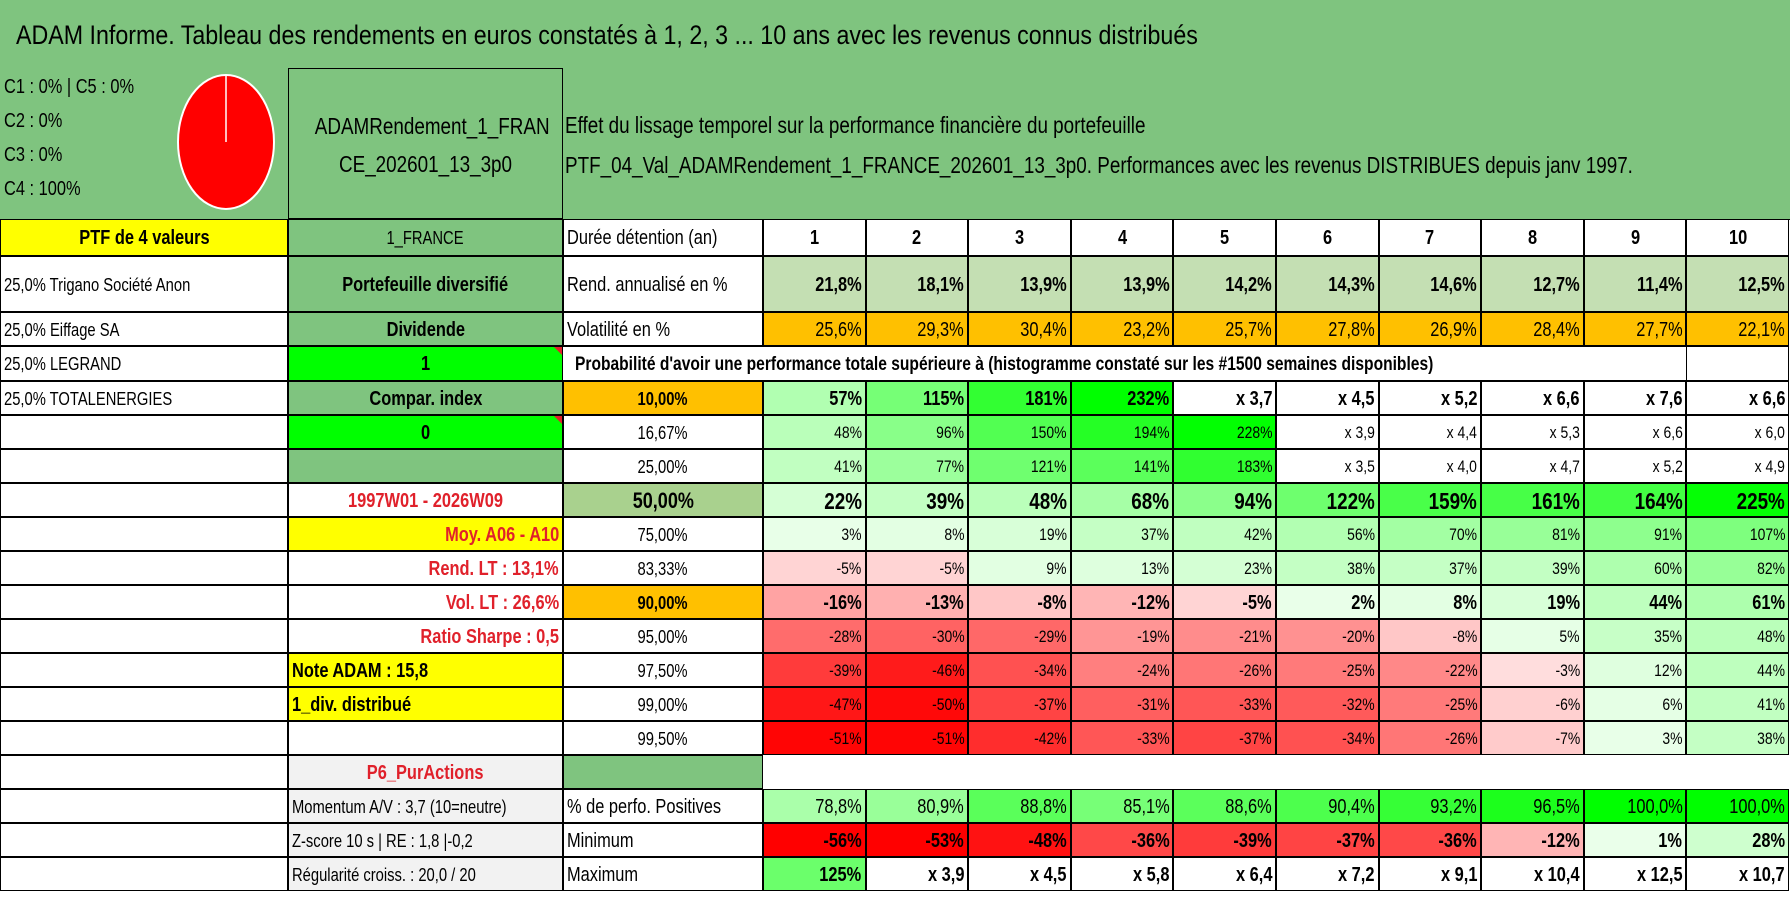 This screenshot has height=907, width=1790. Describe the element at coordinates (1430, 500) in the screenshot. I see `prob-value: 159%` at that location.